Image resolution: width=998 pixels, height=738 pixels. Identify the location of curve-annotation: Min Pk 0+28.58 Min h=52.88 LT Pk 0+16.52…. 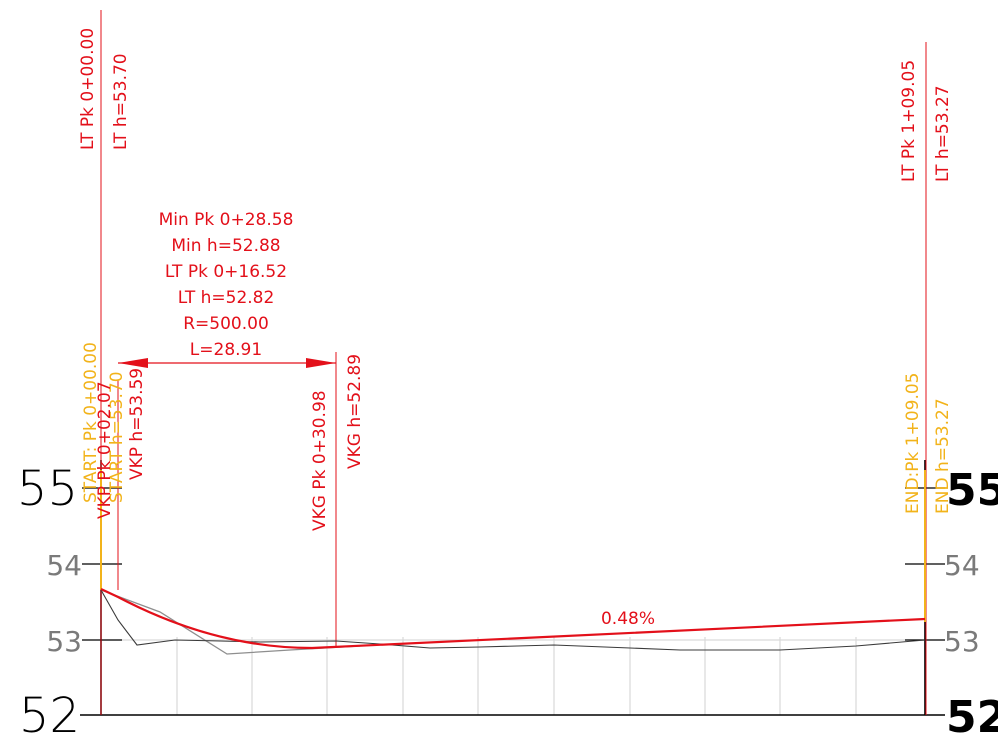
(226, 285).